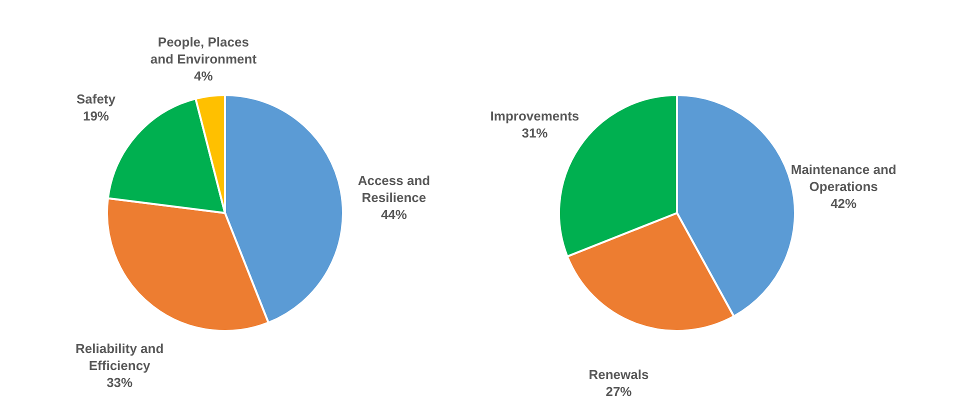 Image resolution: width=962 pixels, height=417 pixels. Describe the element at coordinates (120, 382) in the screenshot. I see `data-label: 33%` at that location.